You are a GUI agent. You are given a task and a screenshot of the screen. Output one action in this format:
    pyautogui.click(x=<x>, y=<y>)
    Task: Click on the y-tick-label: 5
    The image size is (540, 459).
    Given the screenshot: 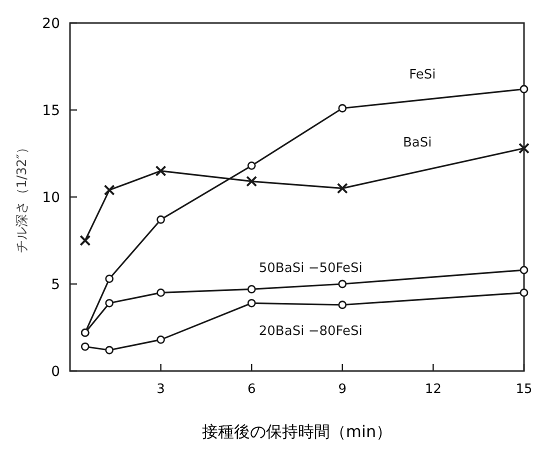 What is the action you would take?
    pyautogui.click(x=55, y=284)
    